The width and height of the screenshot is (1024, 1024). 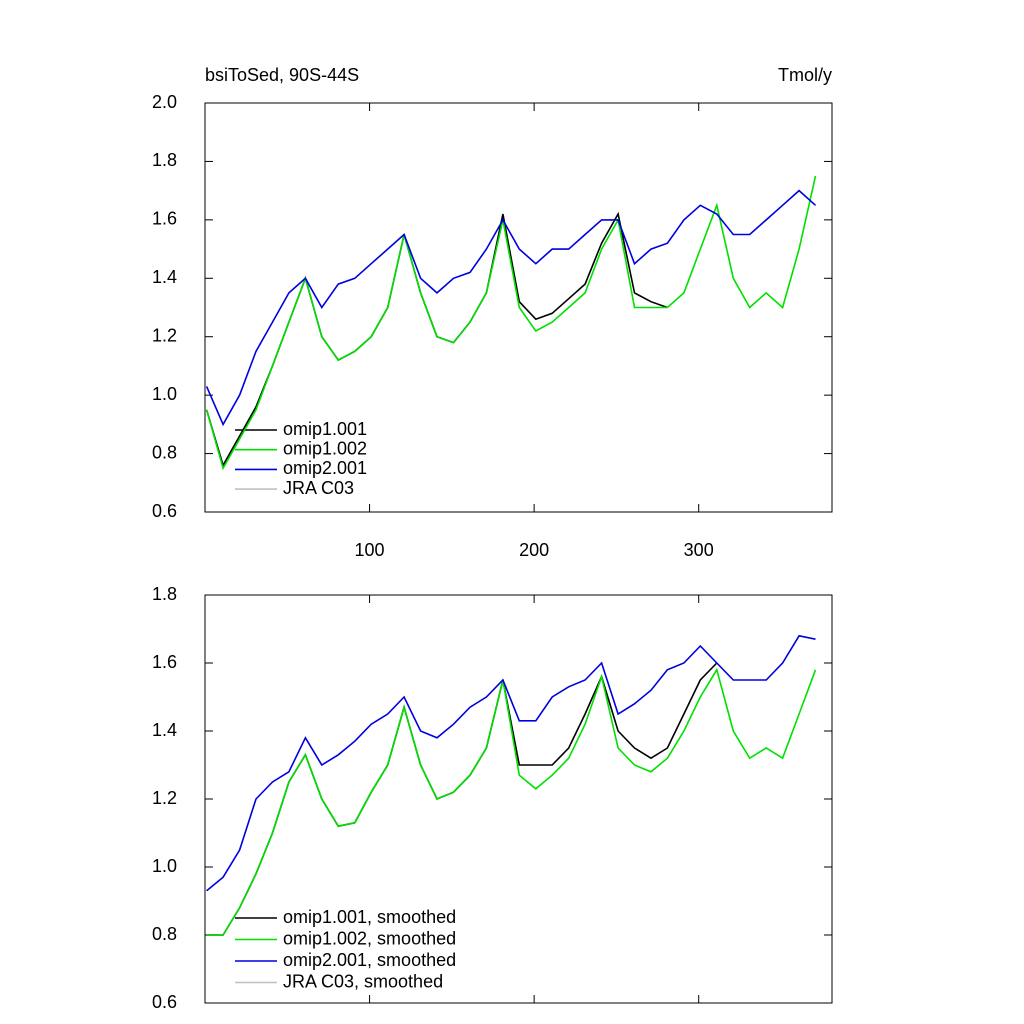 I want to click on y-tick-label: 2.0, so click(x=164, y=102).